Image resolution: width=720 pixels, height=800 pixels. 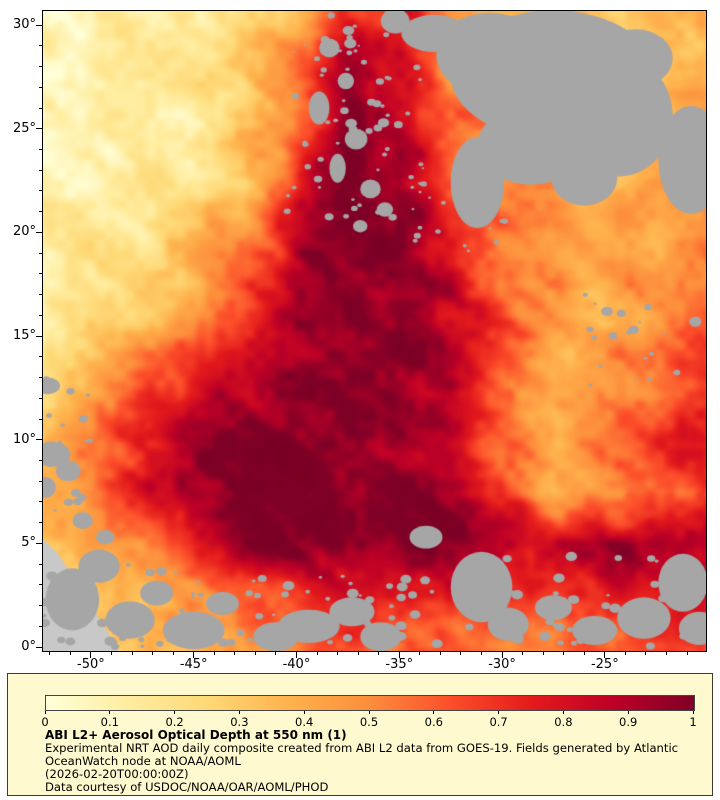 I want to click on lat-tick-label: 25°, so click(x=24, y=128).